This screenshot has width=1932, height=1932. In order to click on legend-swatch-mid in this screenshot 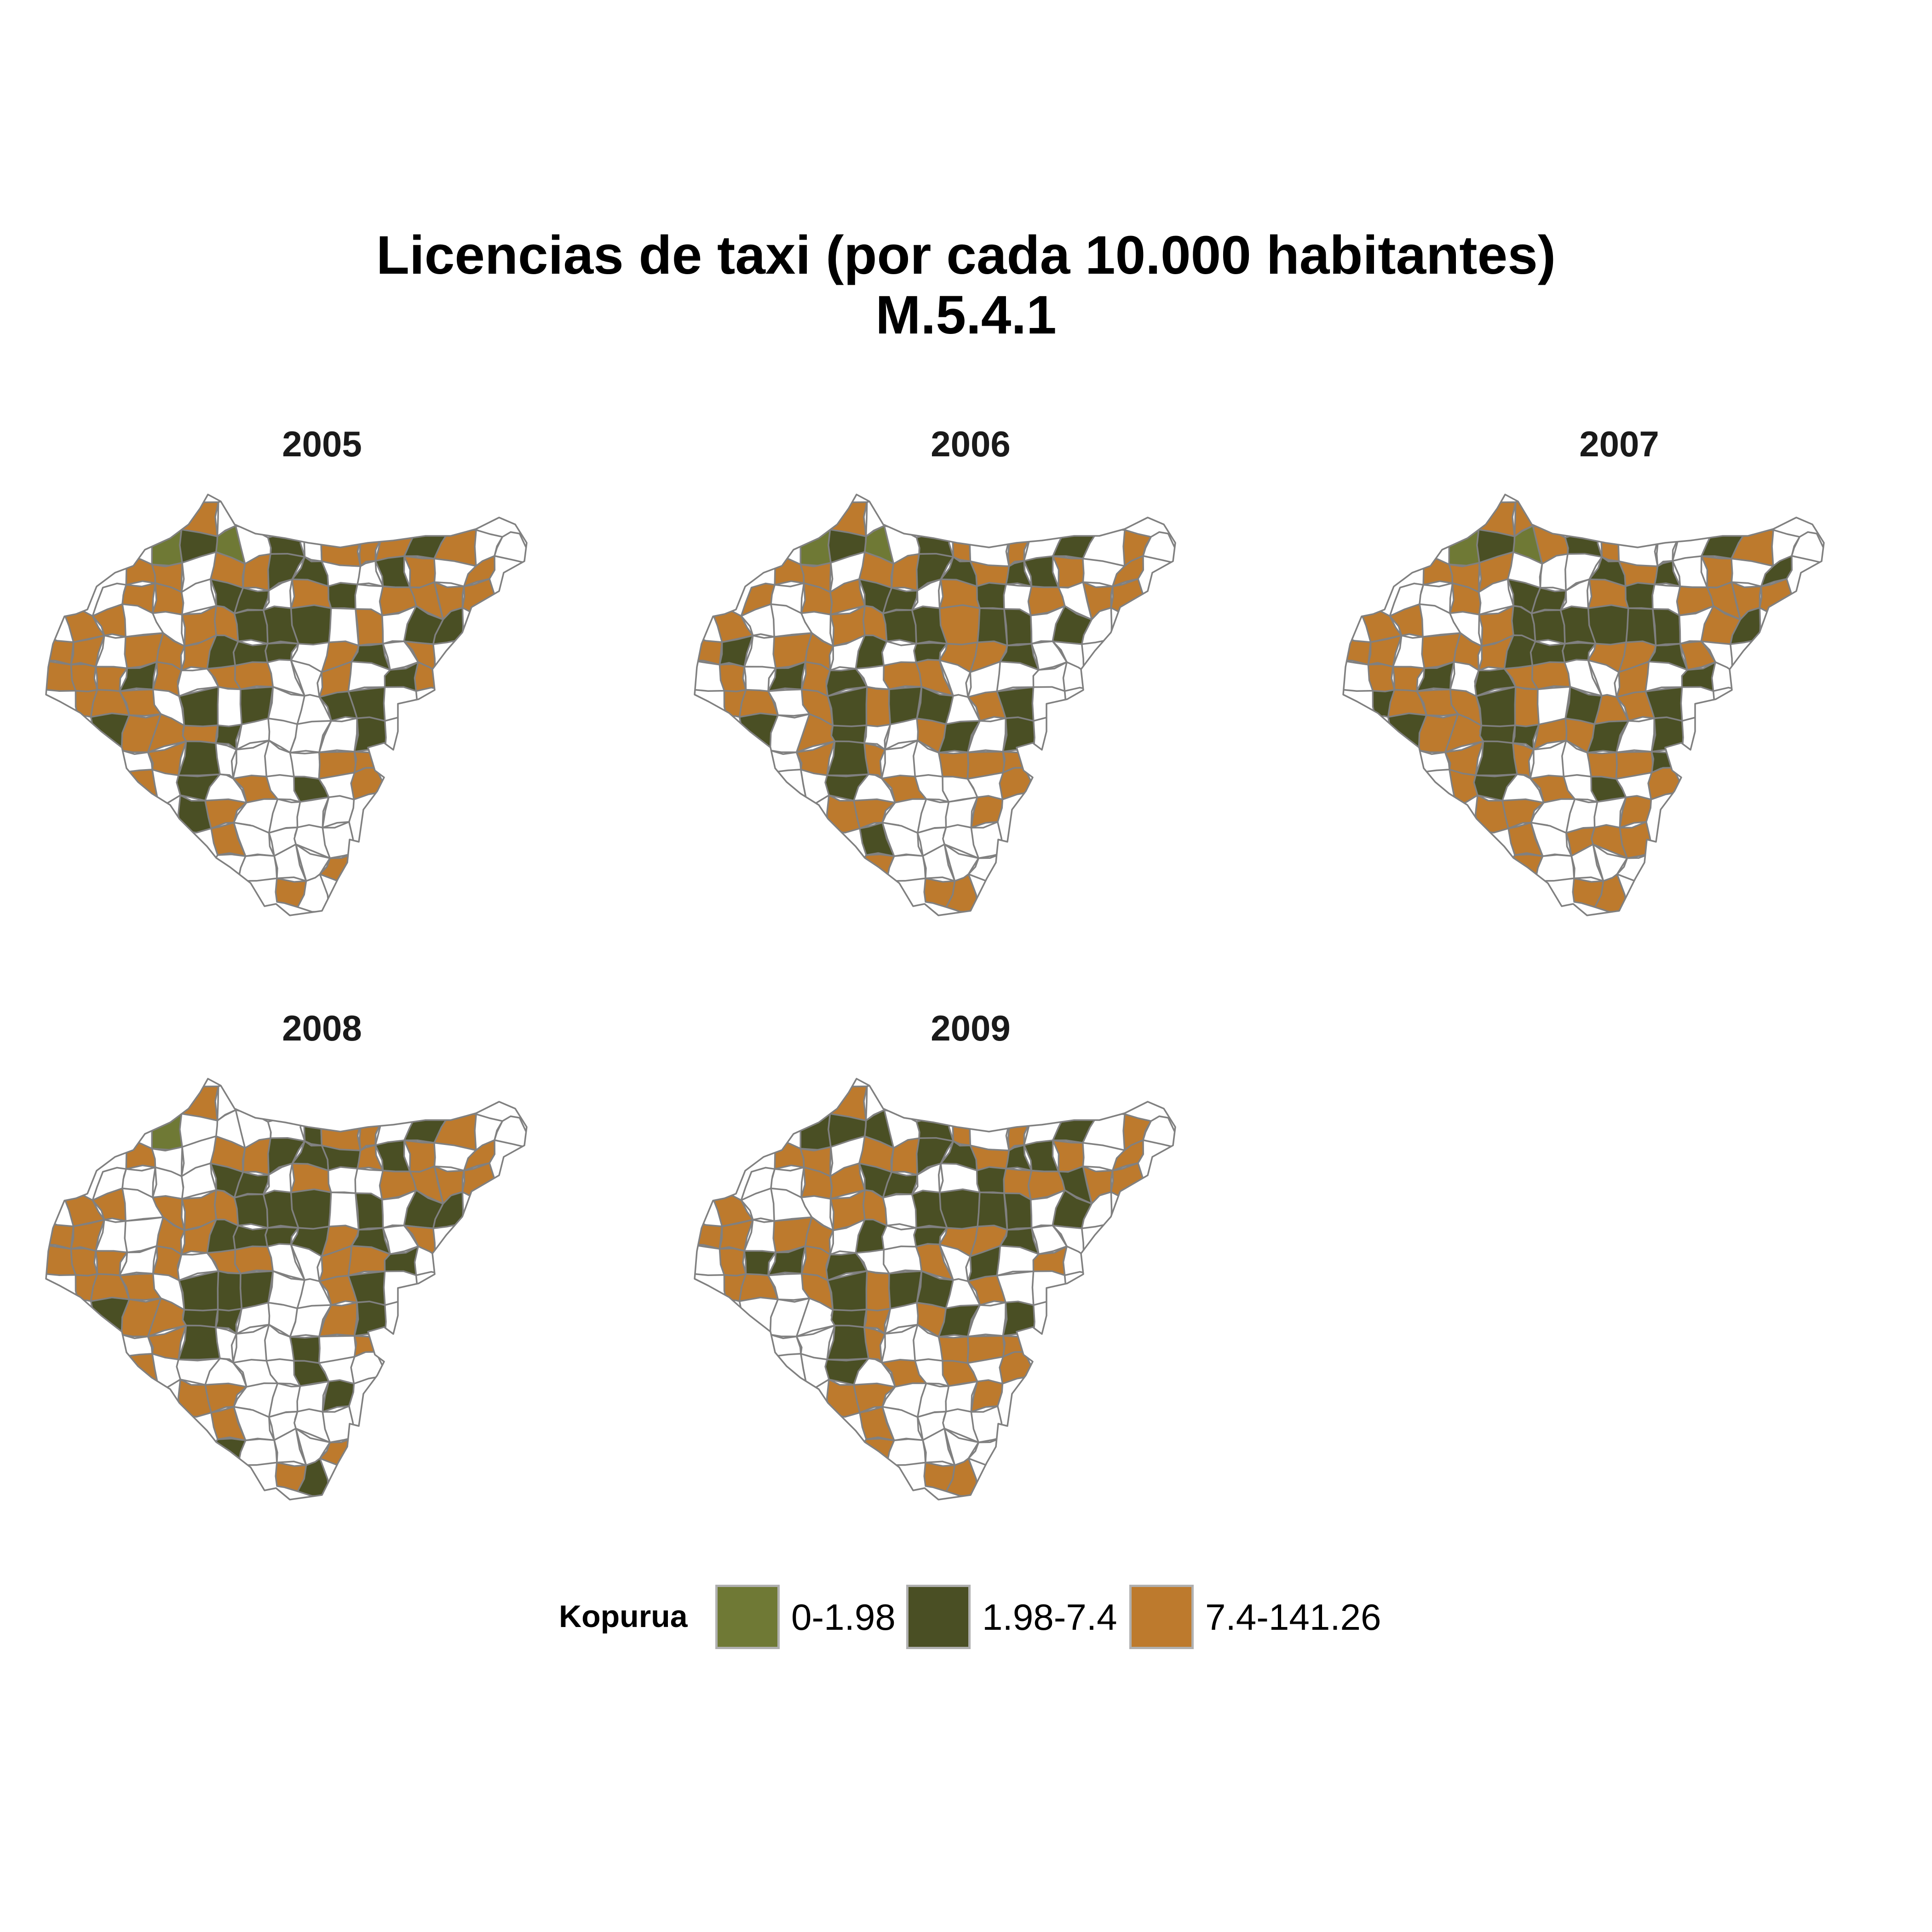, I will do `click(938, 1617)`.